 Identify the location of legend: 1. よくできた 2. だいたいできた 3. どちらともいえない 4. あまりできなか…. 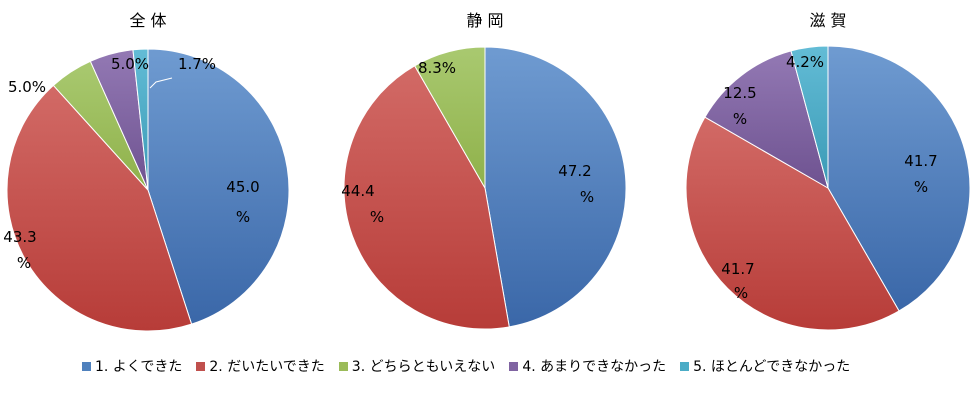
(473, 366).